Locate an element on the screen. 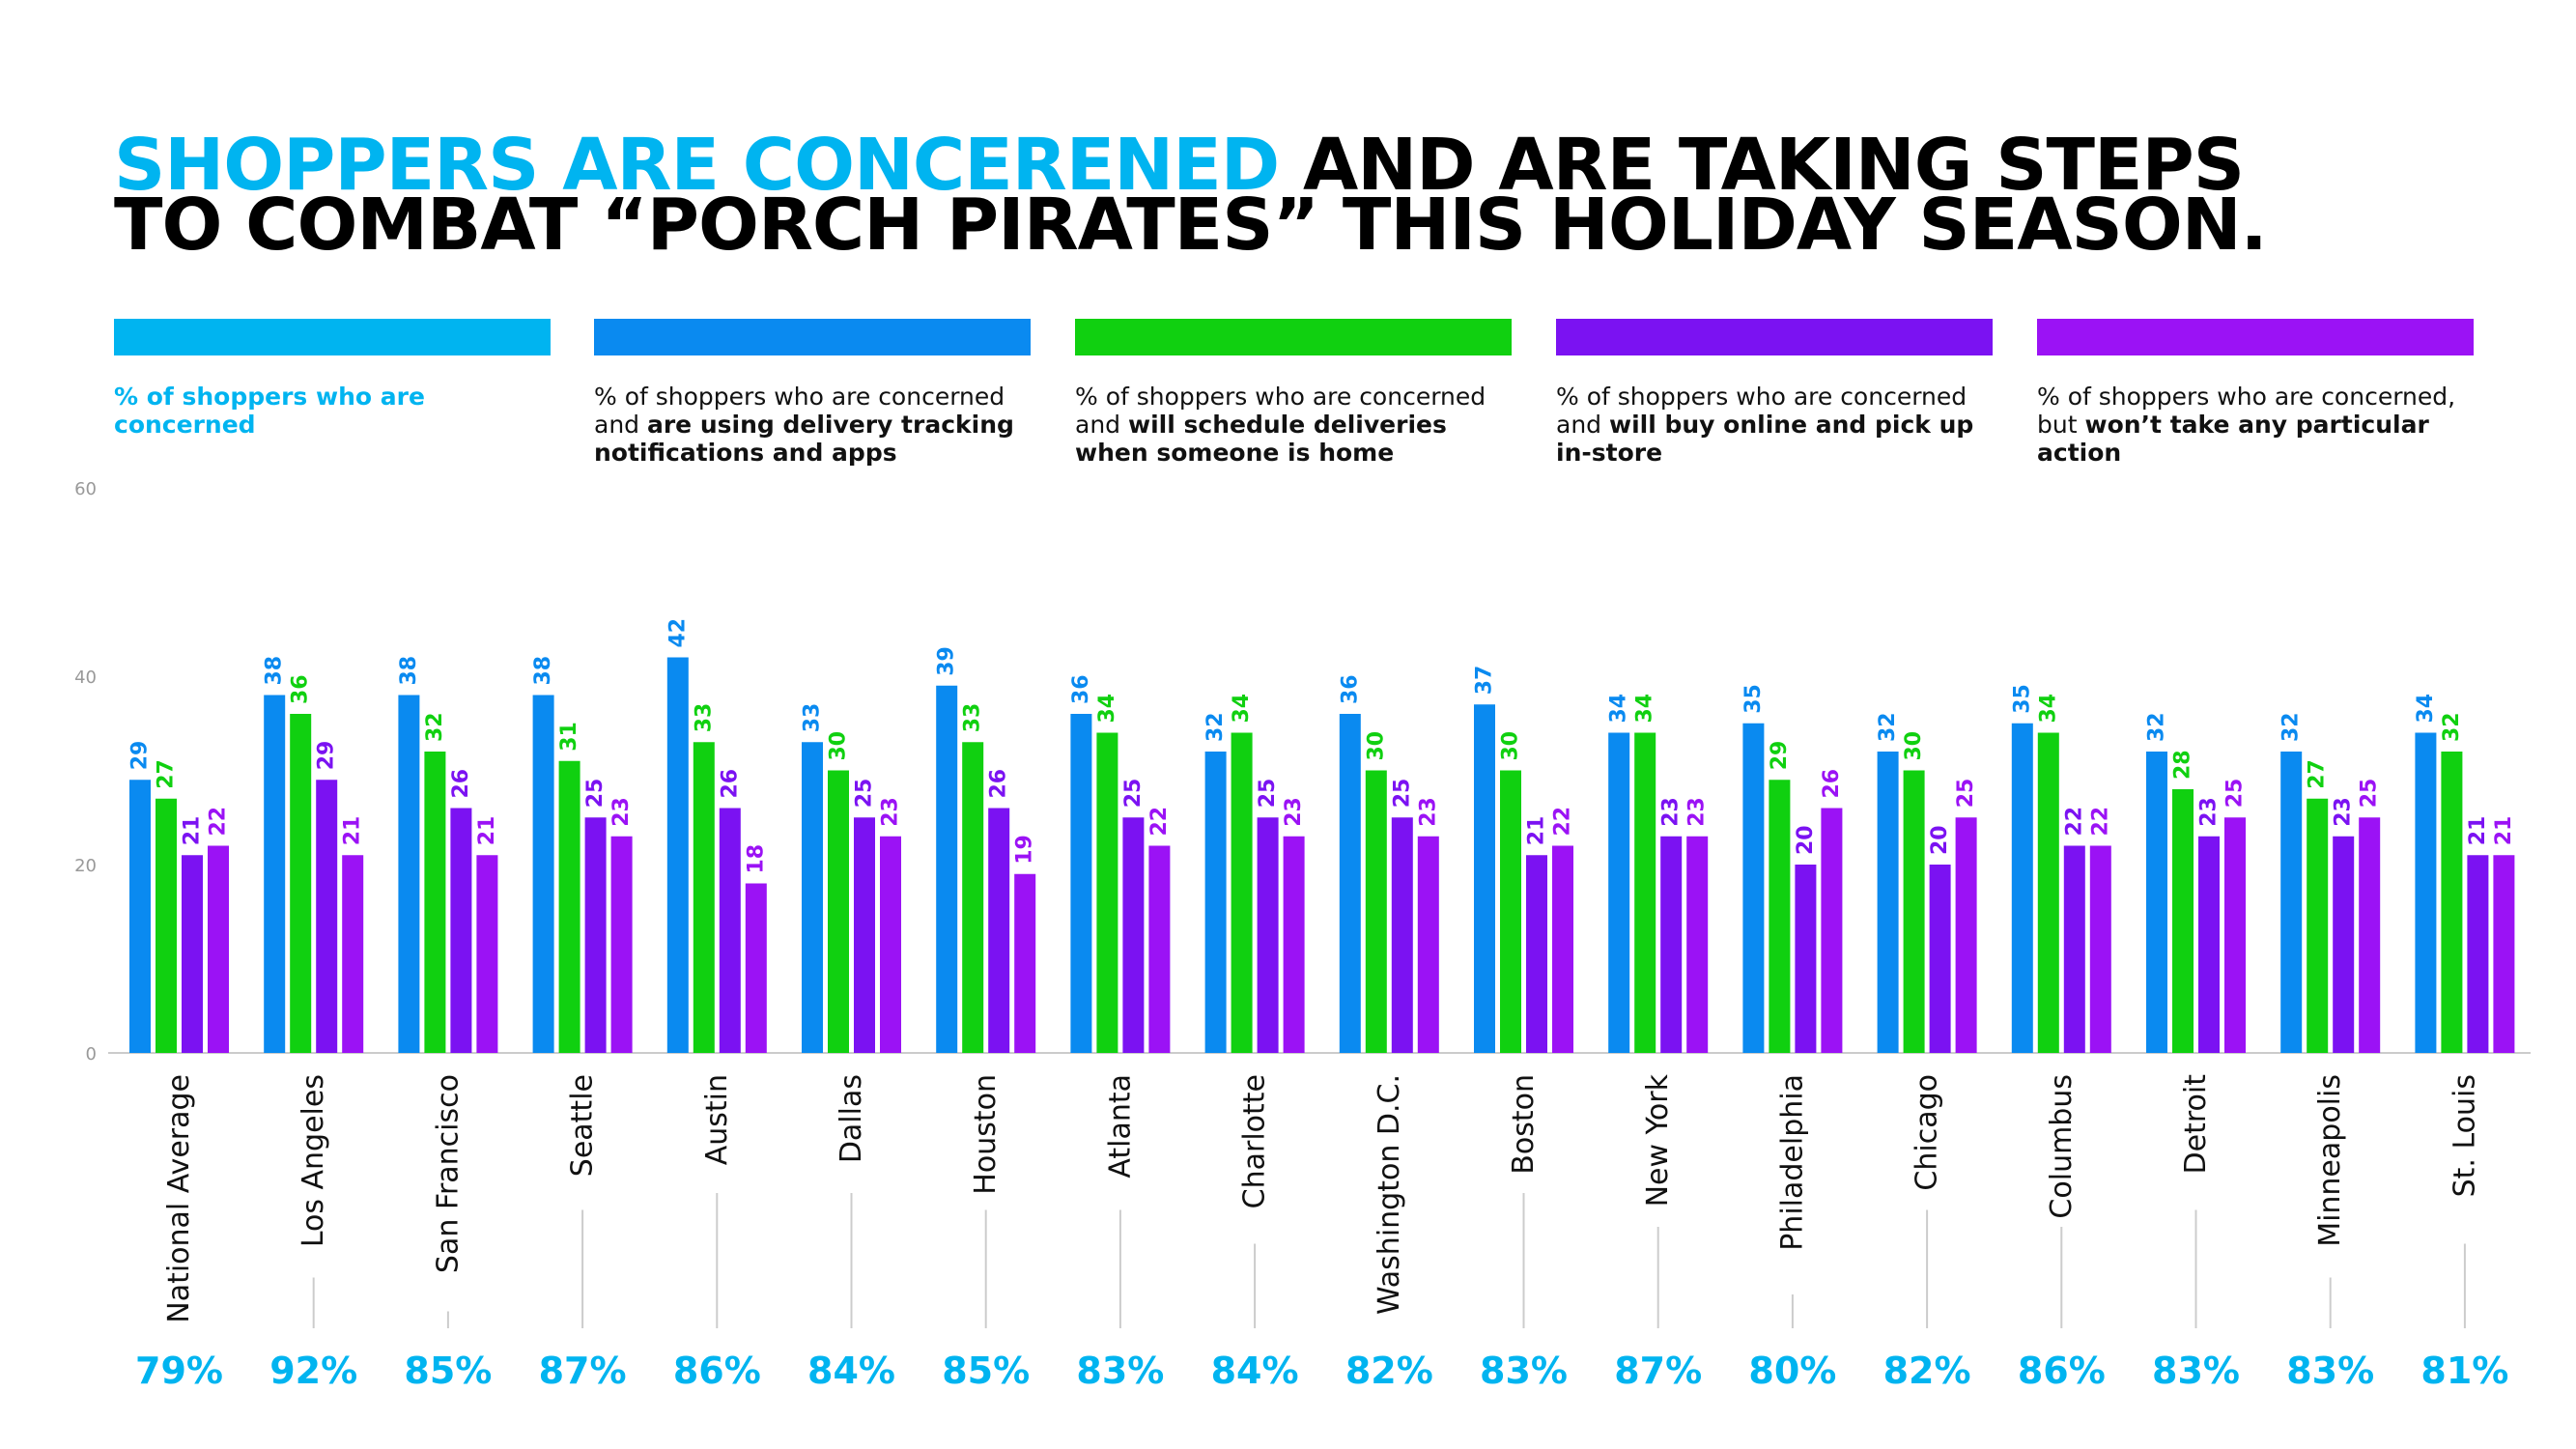 This screenshot has width=2576, height=1449. legend-item-concerned: % of shoppers who are concerned is located at coordinates (332, 379).